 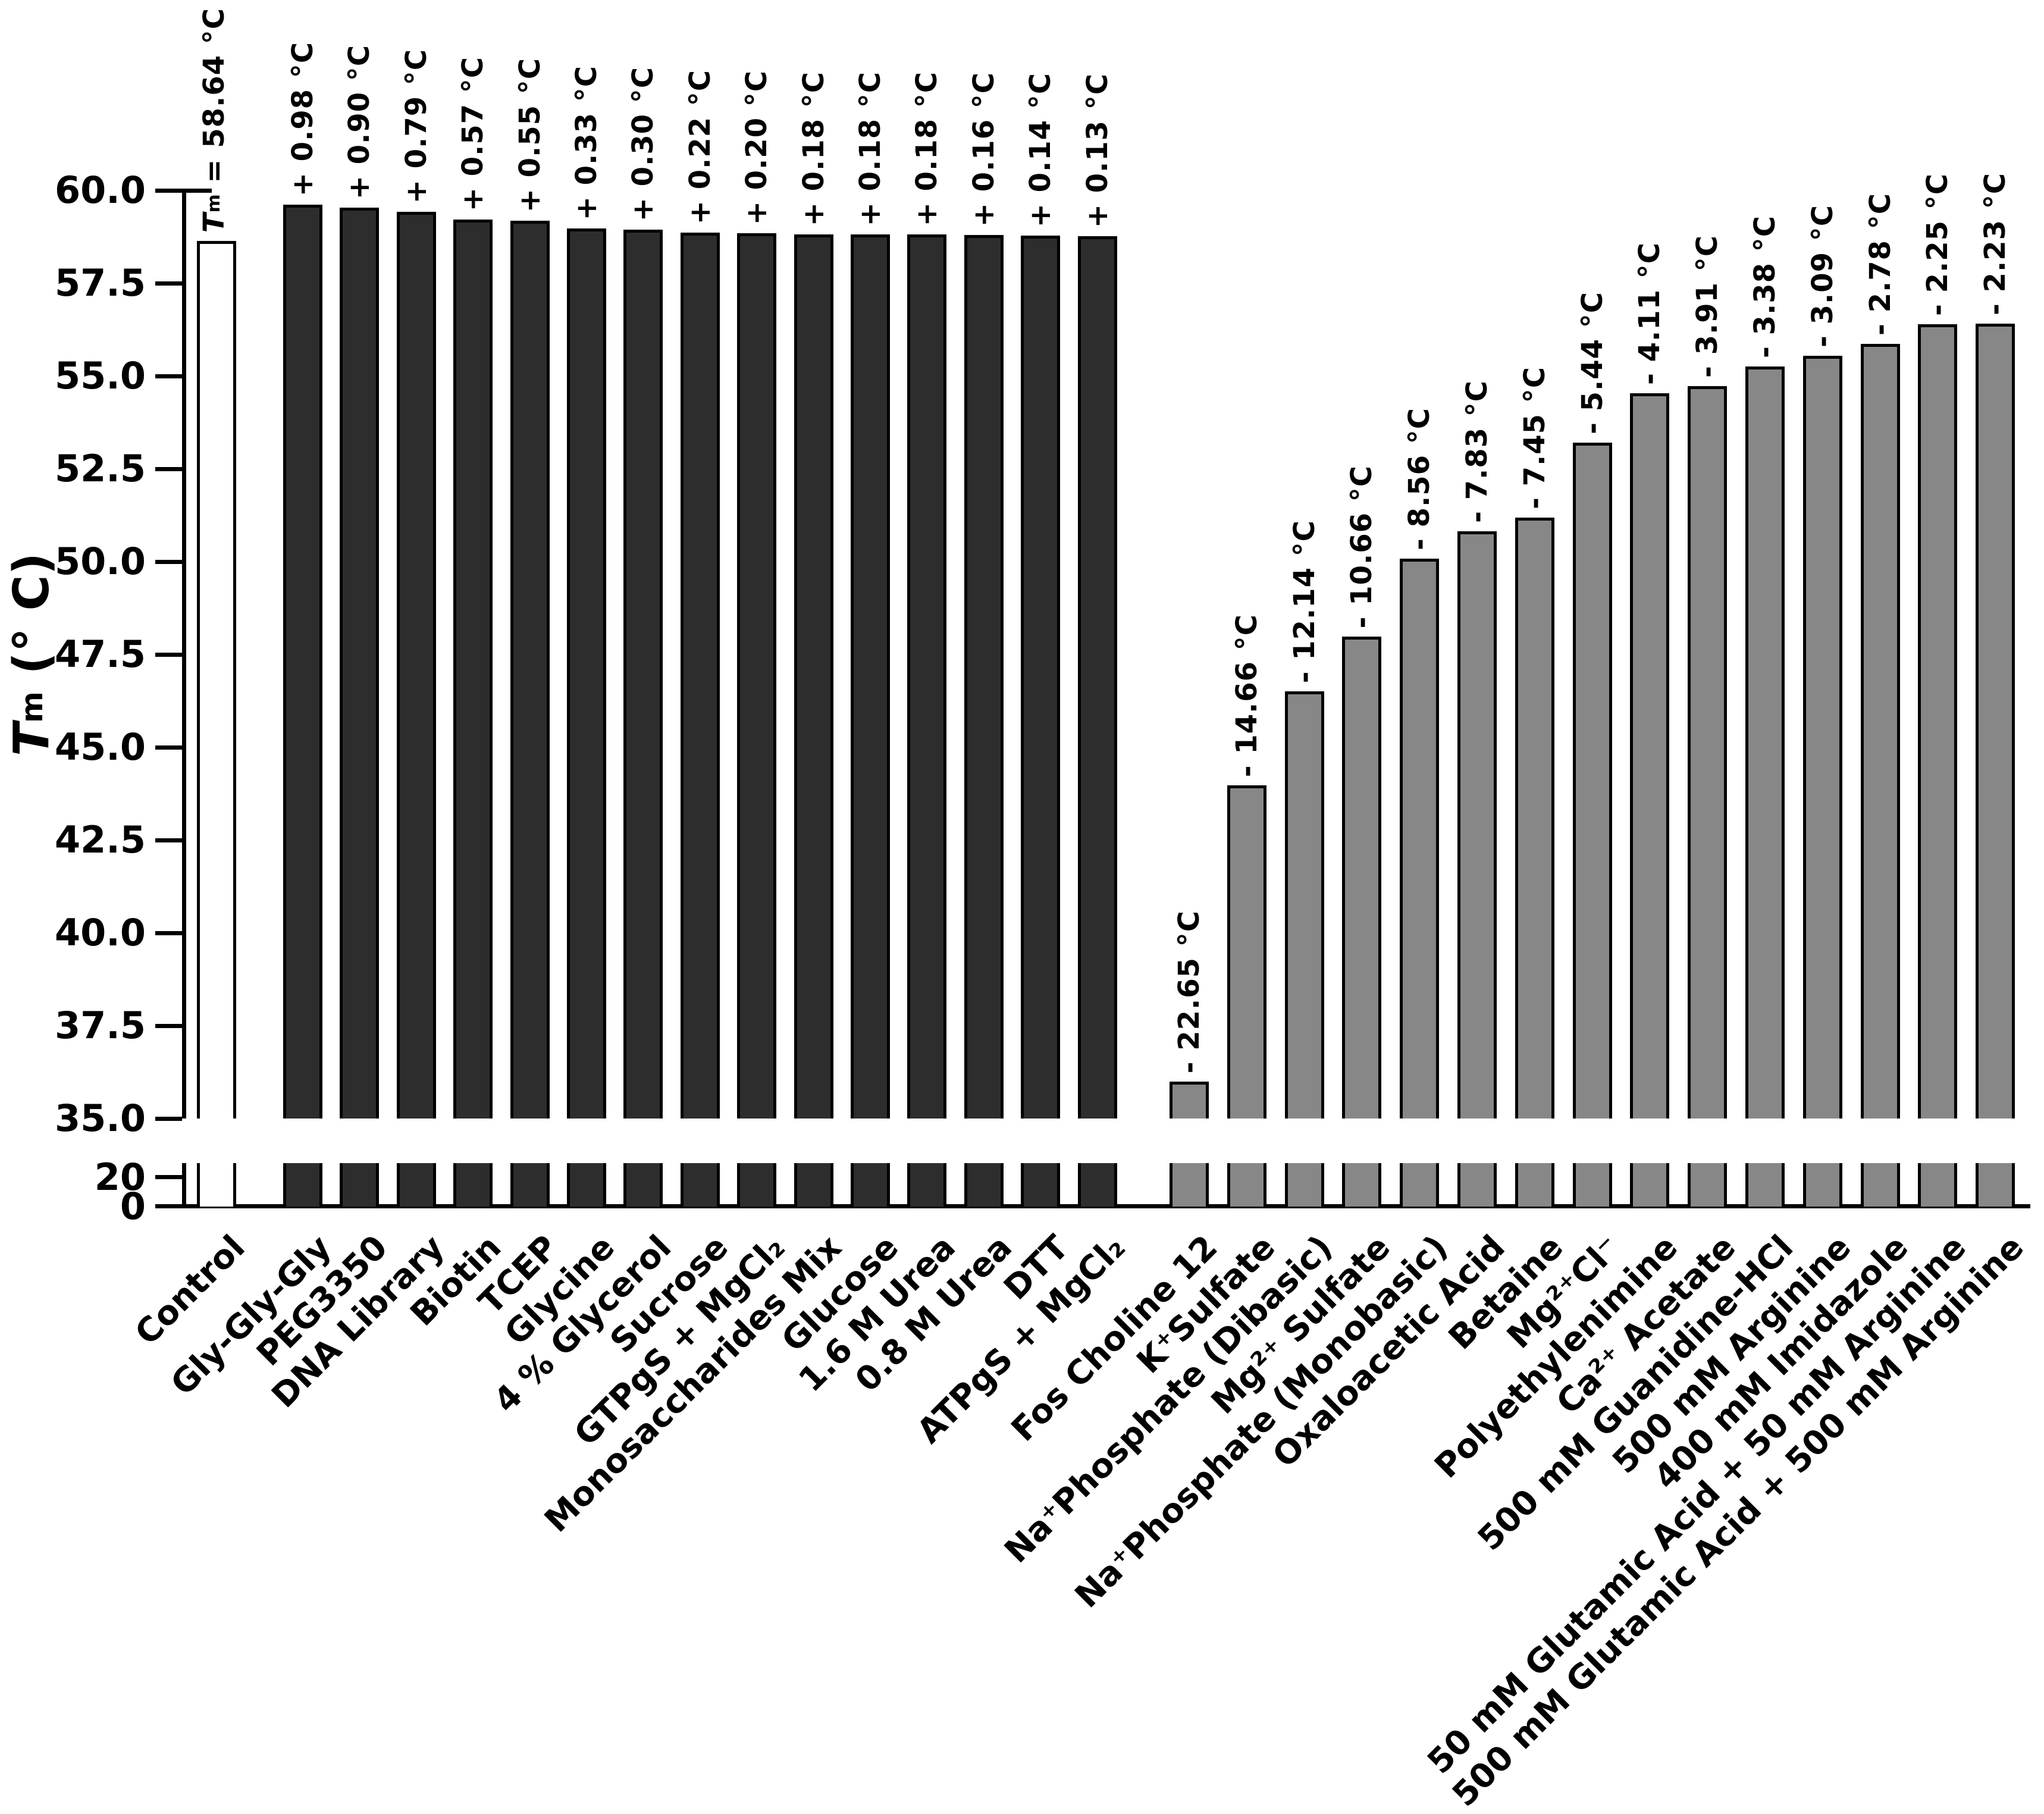 What do you see at coordinates (700, 146) in the screenshot?
I see `bar-value-label: + 0.22 °C` at bounding box center [700, 146].